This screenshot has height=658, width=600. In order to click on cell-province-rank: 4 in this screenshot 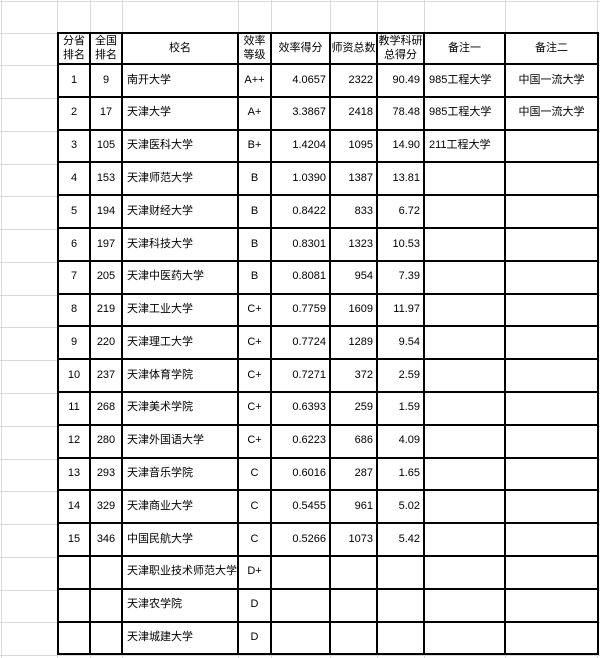, I will do `click(74, 179)`.